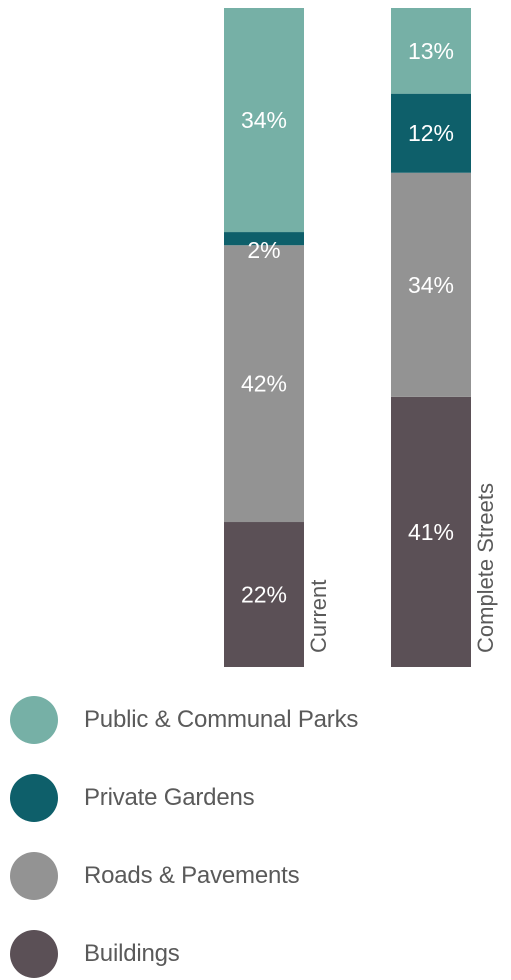  I want to click on category-label: Complete Streets, so click(485, 568).